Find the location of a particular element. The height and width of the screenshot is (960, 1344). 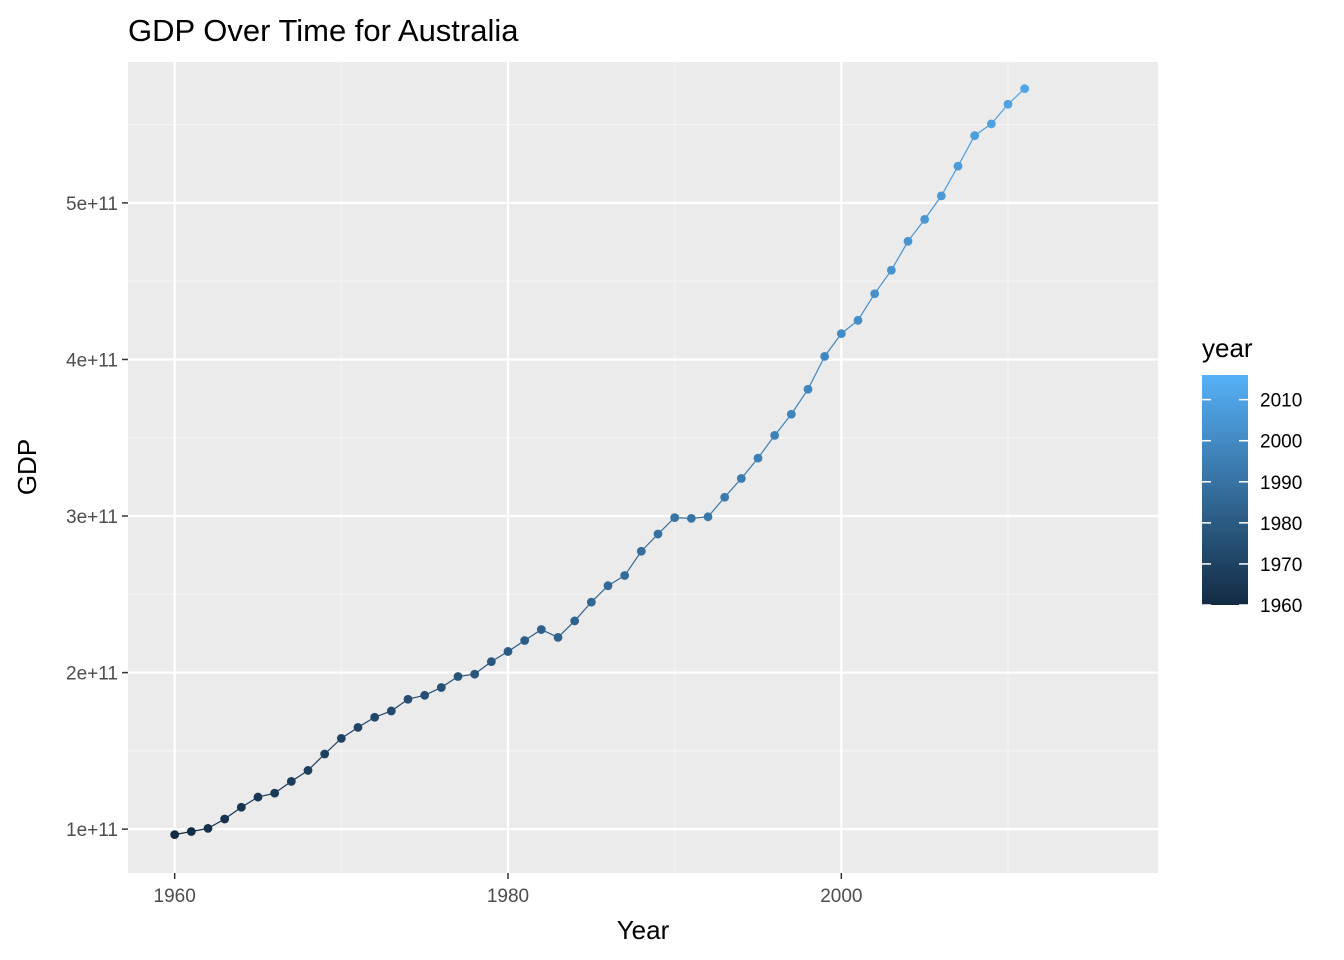

legend-title: year is located at coordinates (1227, 348).